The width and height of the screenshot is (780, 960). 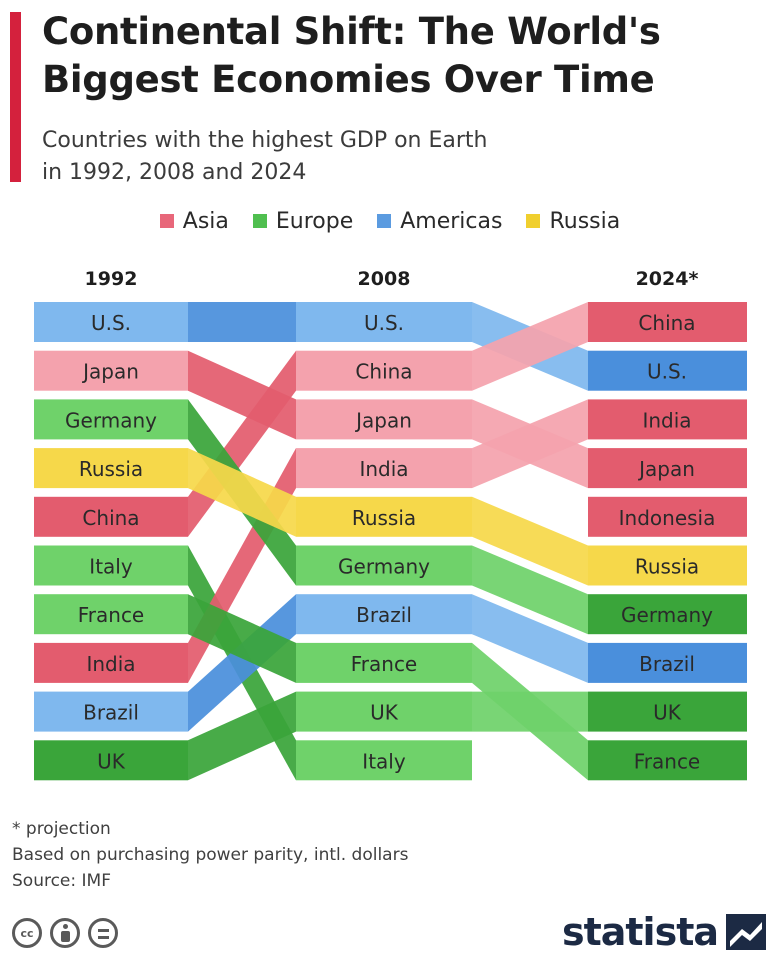 I want to click on label-uk-0: UK, so click(x=111, y=761).